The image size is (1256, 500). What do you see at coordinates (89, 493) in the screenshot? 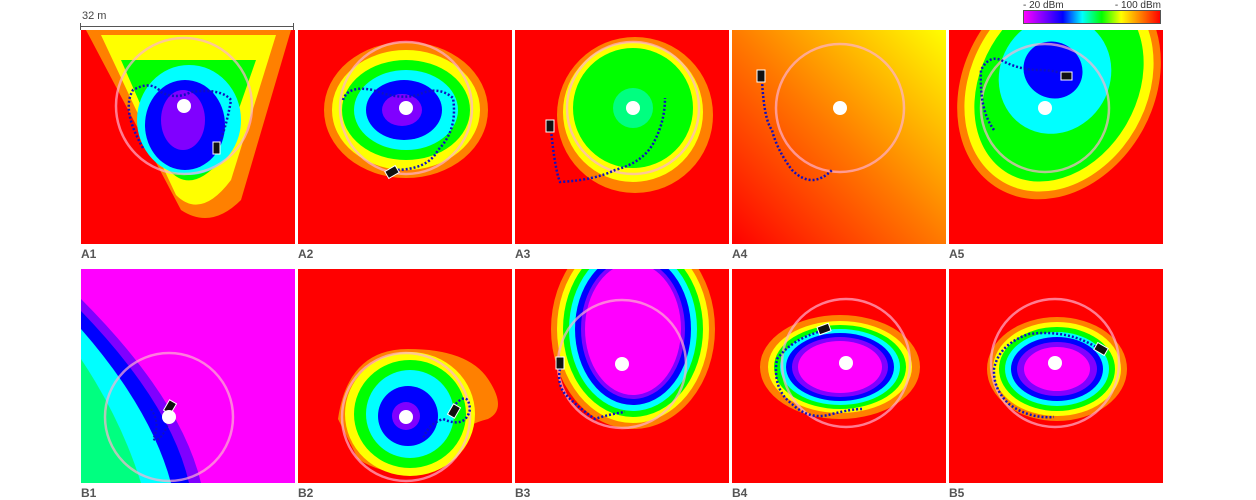
I see `panel-label: B1` at bounding box center [89, 493].